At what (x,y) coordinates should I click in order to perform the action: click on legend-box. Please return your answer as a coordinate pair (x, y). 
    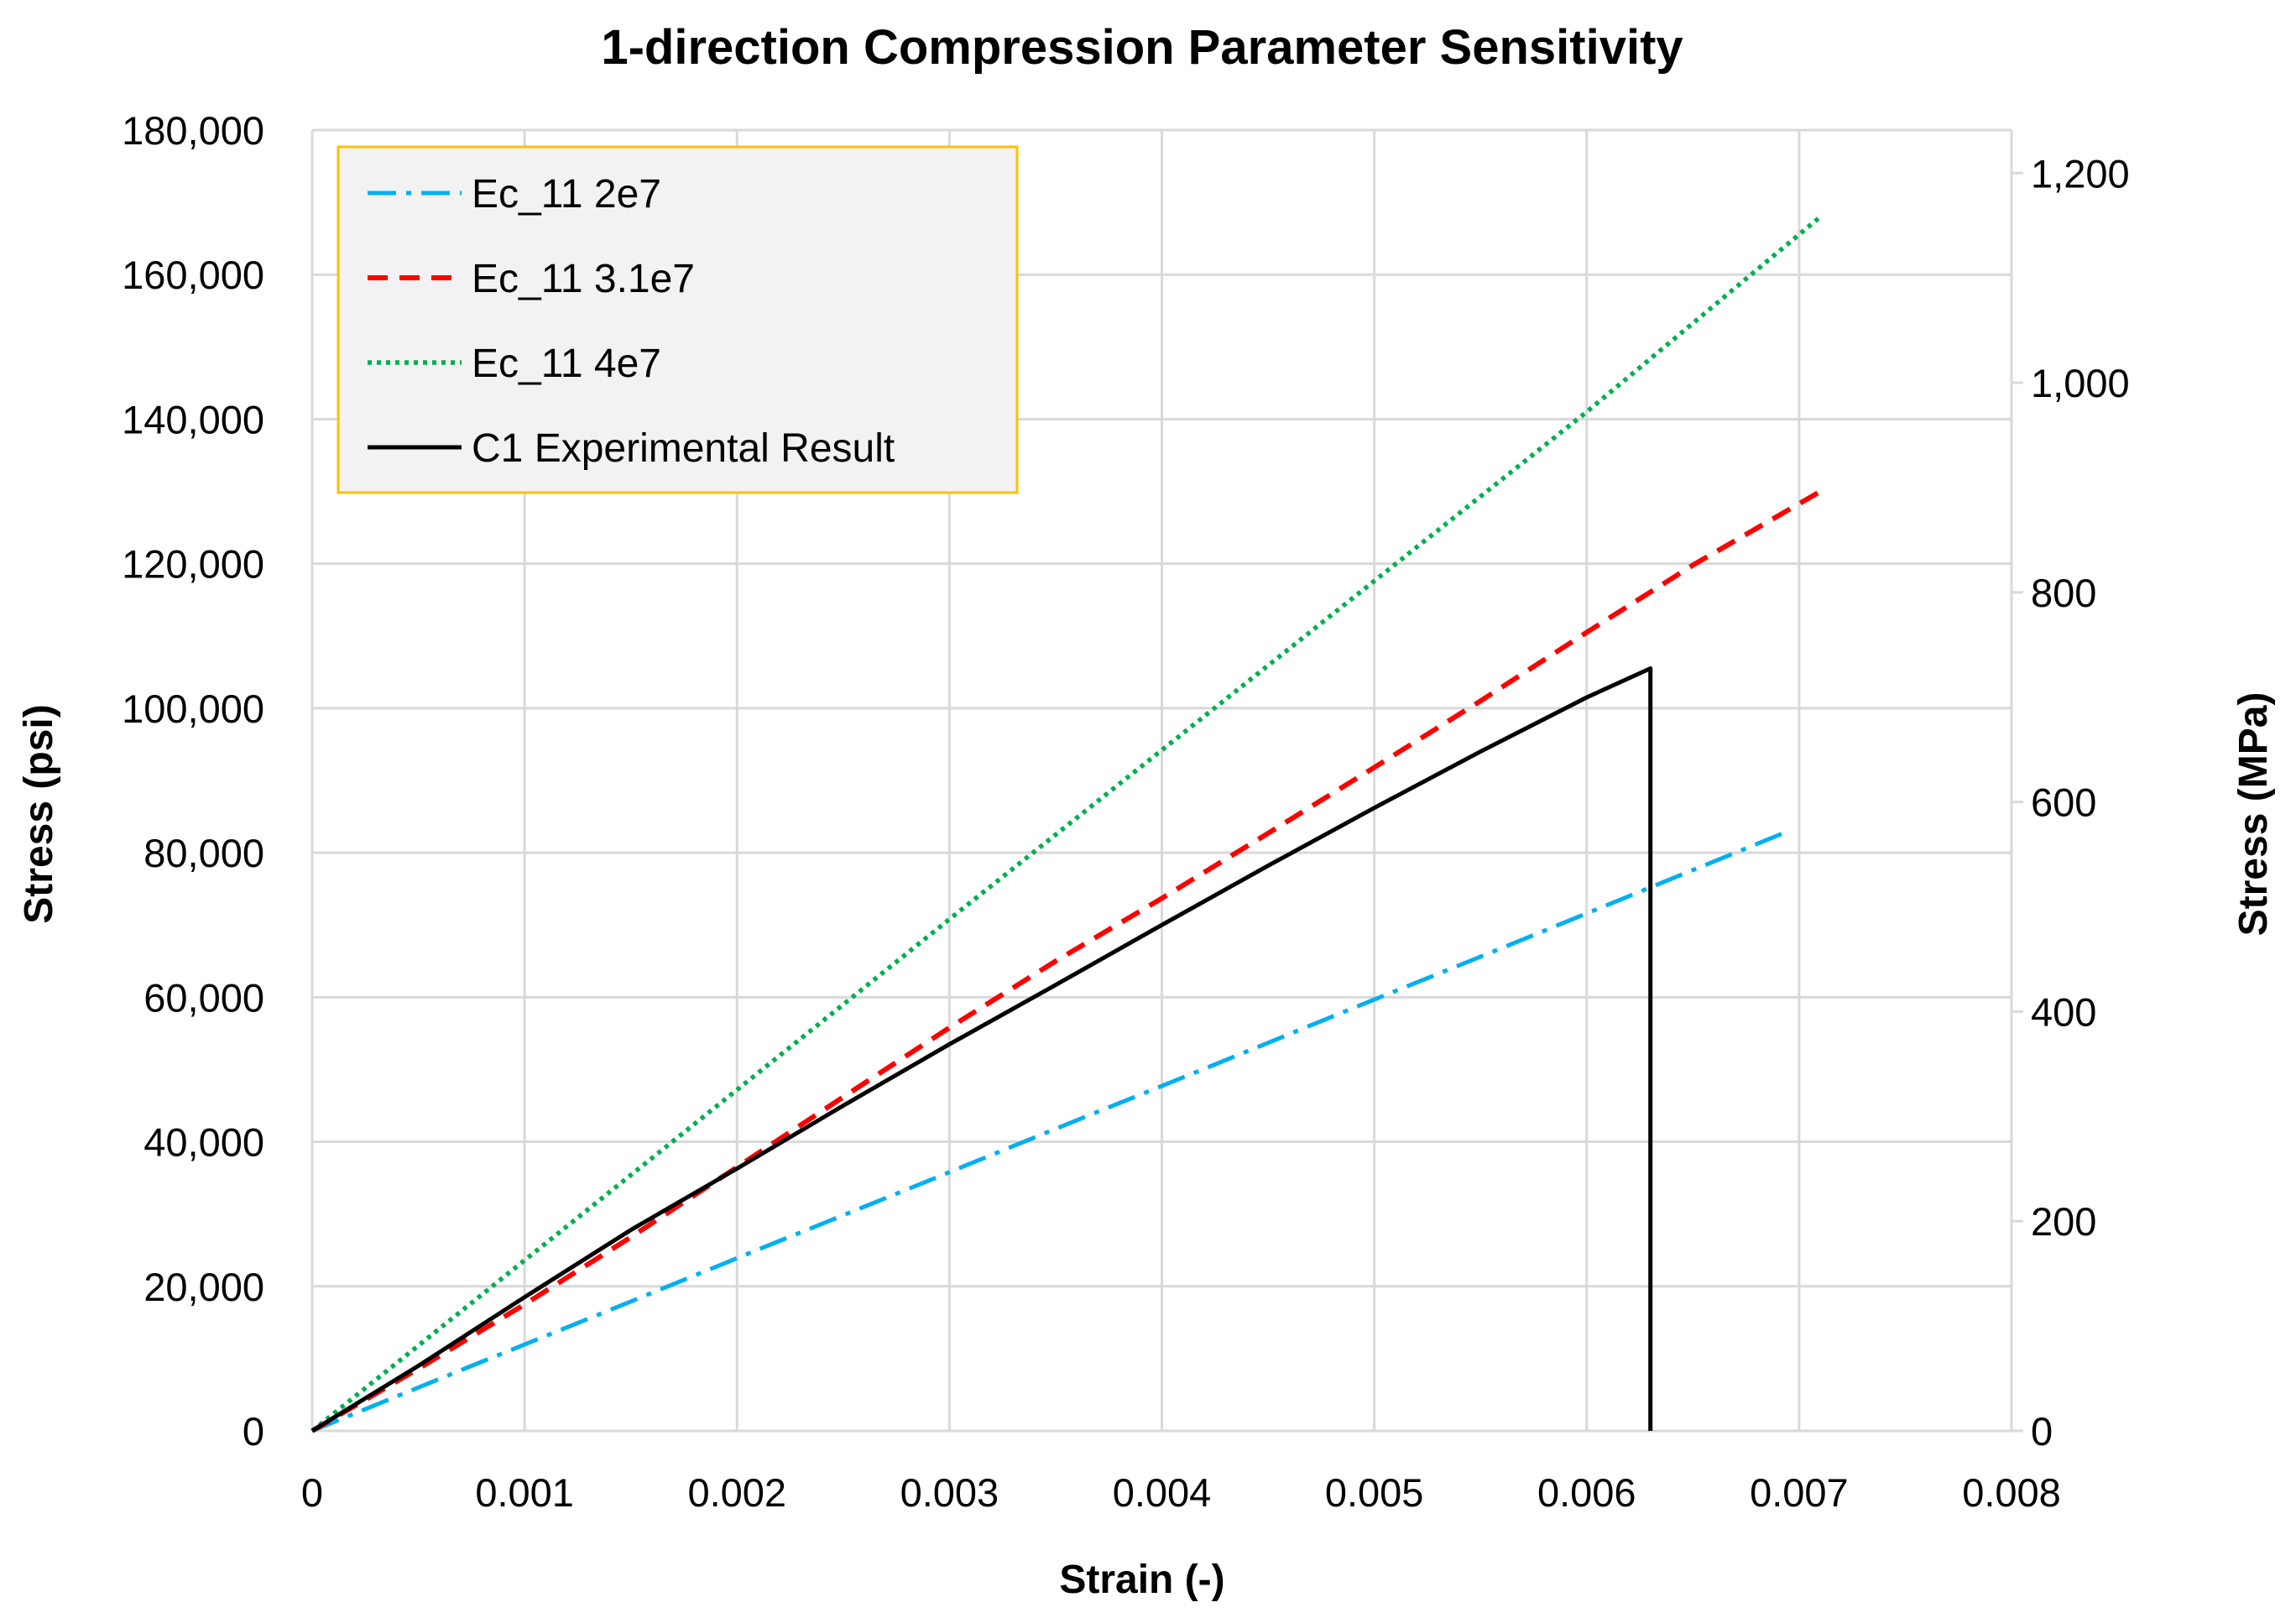
    Looking at the image, I should click on (678, 319).